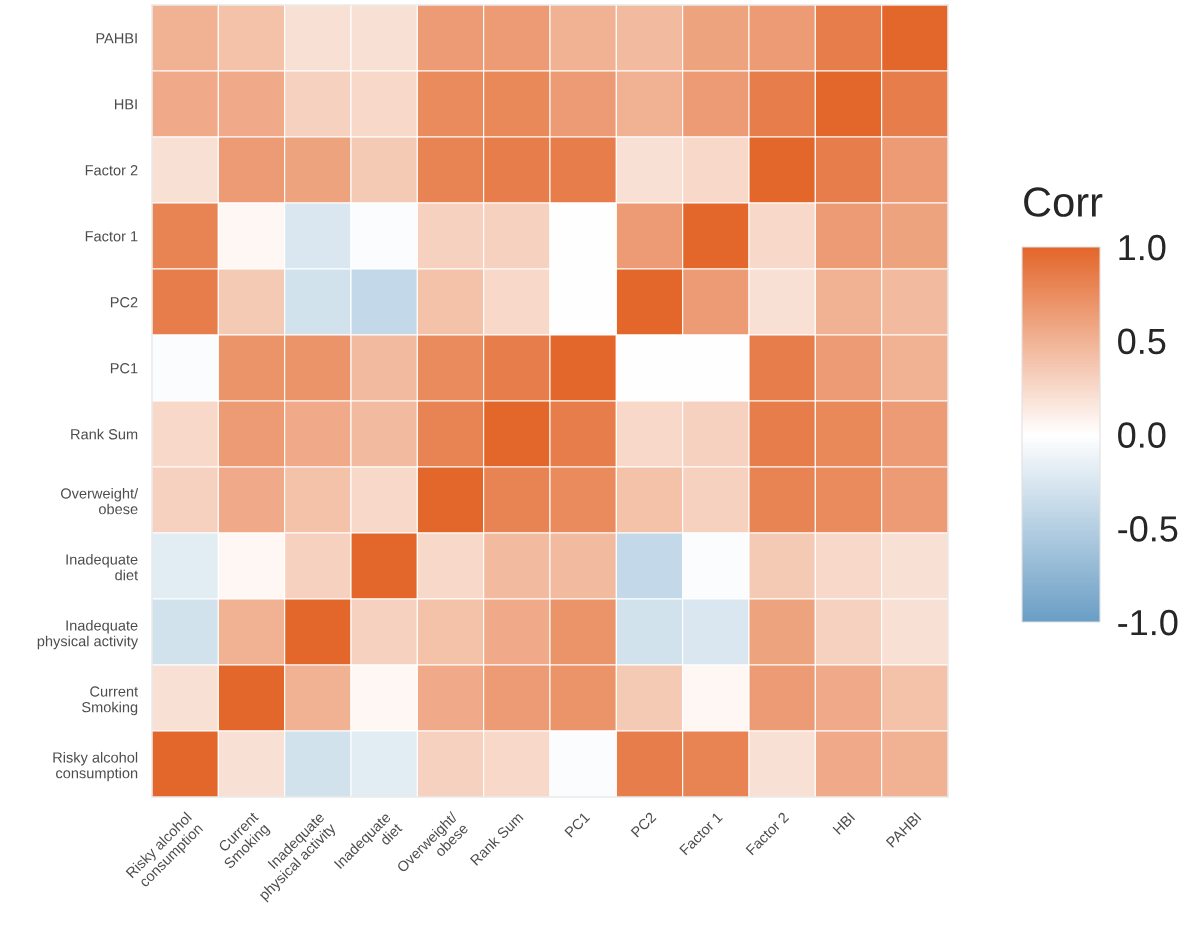 The height and width of the screenshot is (934, 1197). Describe the element at coordinates (116, 38) in the screenshot. I see `y-tick-label: PAHBI` at that location.